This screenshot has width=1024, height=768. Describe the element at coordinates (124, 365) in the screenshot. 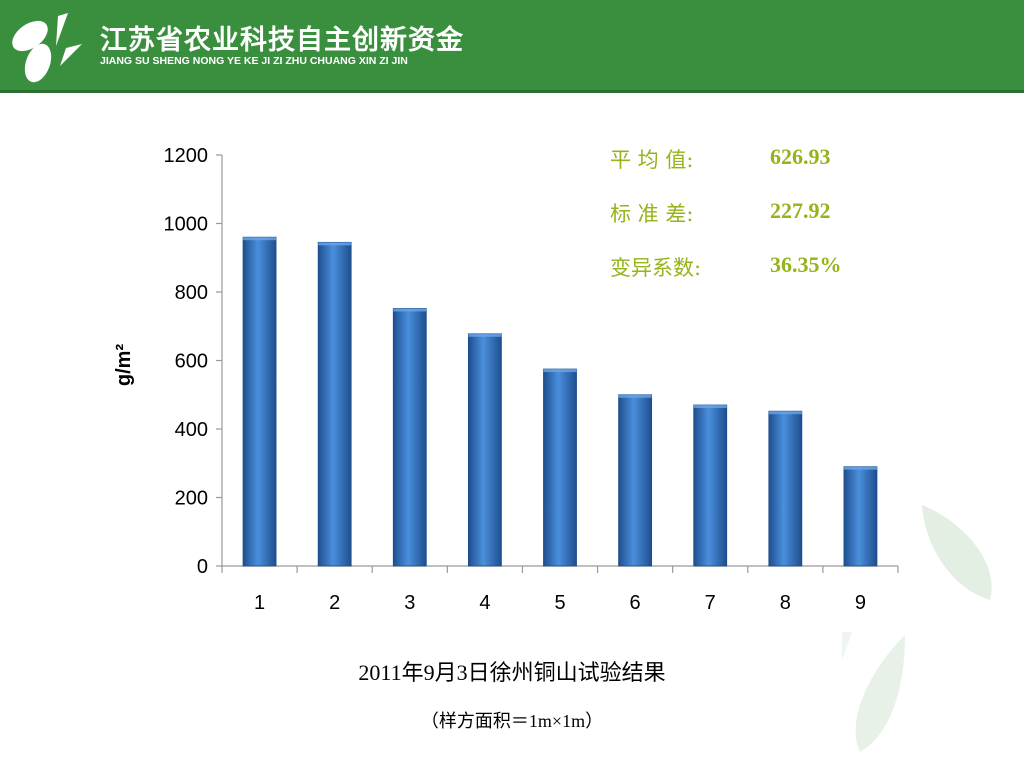

I see `y-axis-label: g/m²` at that location.